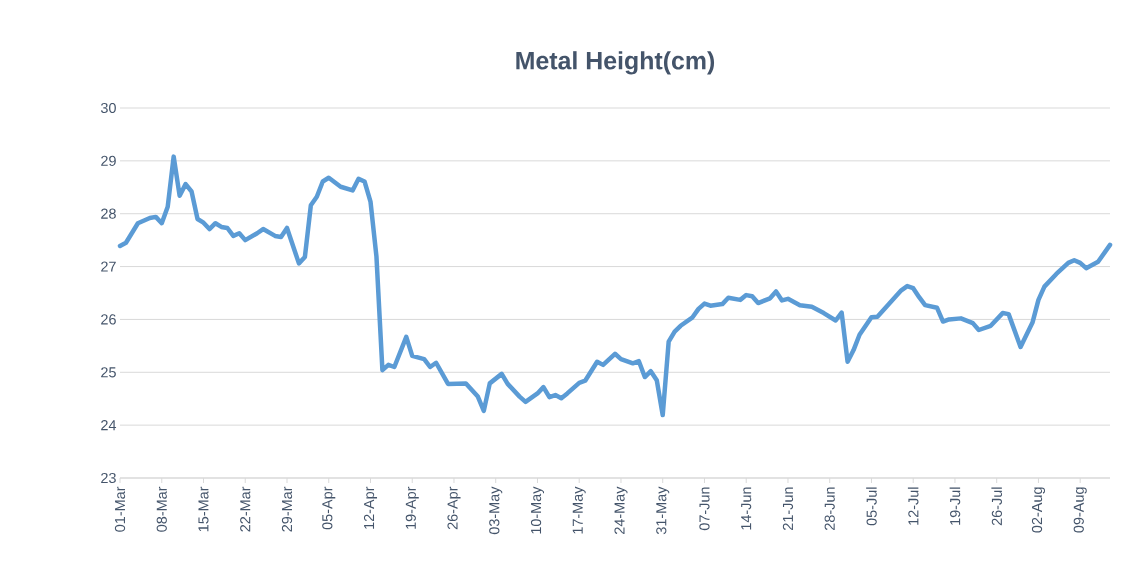  Describe the element at coordinates (108, 160) in the screenshot. I see `y-tick-label: 29` at that location.